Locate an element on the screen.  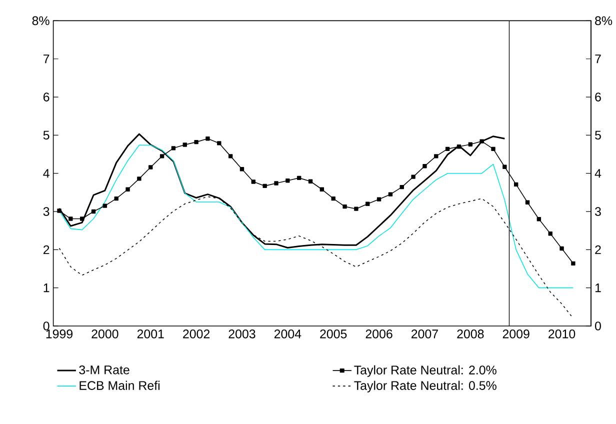
legend-label: 3-M Rate is located at coordinates (104, 369).